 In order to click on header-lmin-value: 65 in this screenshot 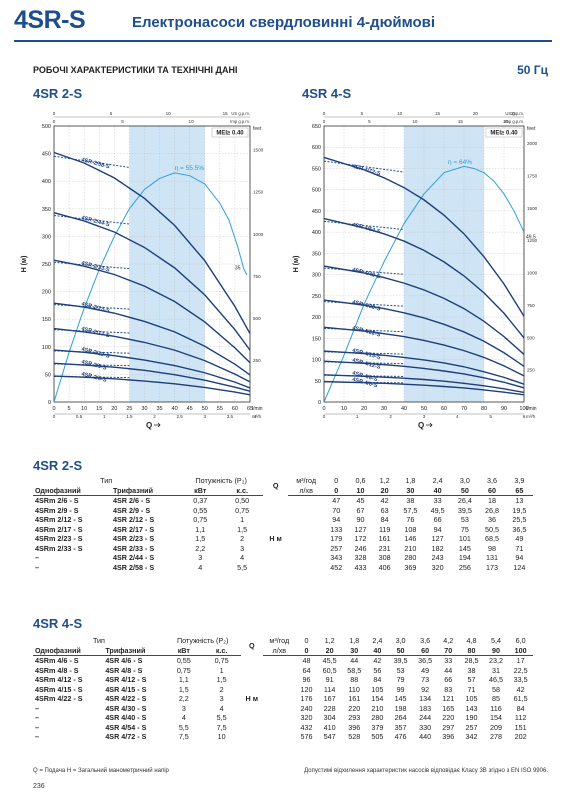, I will do `click(519, 490)`.